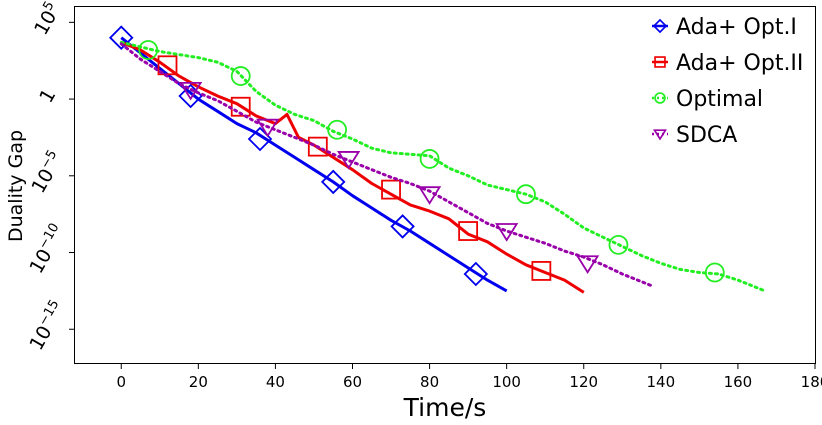  I want to click on x-tick-label: 80, so click(429, 382).